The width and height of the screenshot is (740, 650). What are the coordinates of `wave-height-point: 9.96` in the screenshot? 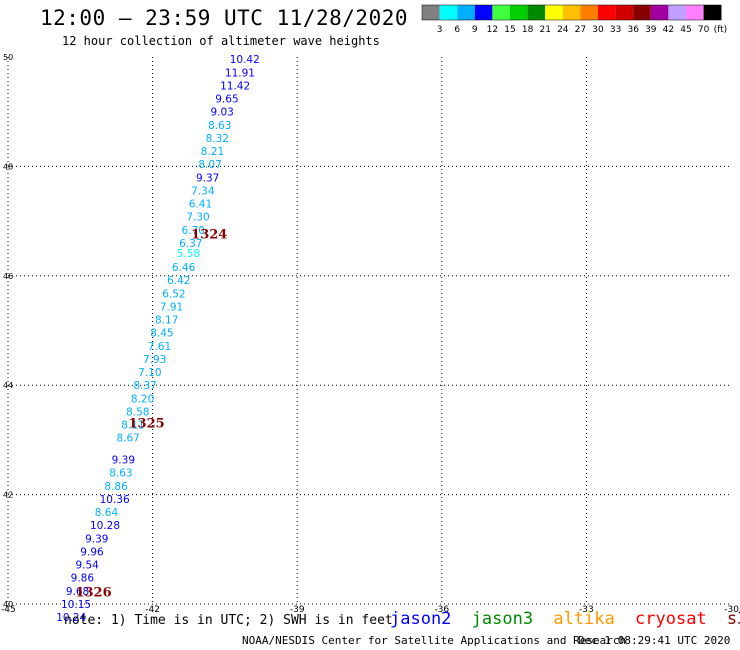 It's located at (92, 552).